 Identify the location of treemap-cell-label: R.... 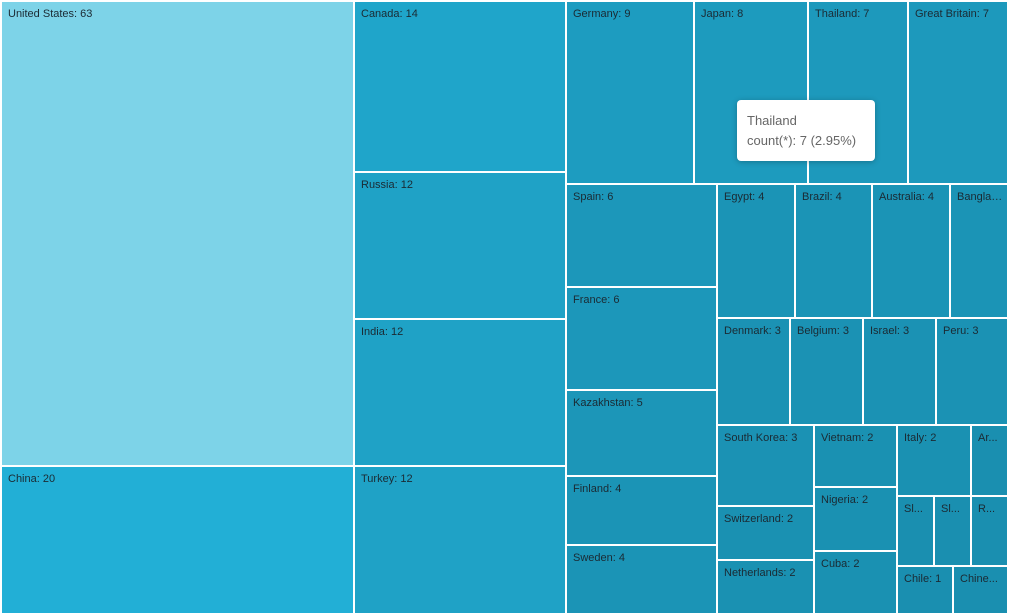
(987, 509).